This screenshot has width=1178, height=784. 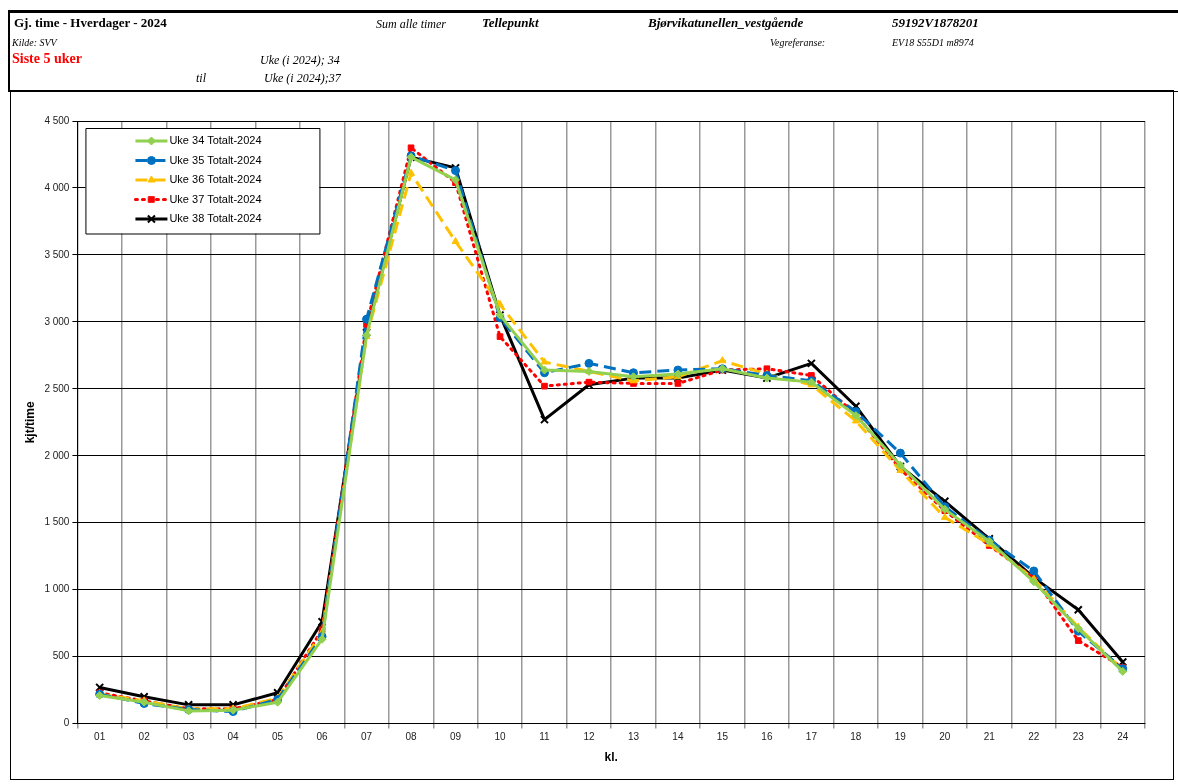 What do you see at coordinates (722, 737) in the screenshot?
I see `x-tick-label: 15` at bounding box center [722, 737].